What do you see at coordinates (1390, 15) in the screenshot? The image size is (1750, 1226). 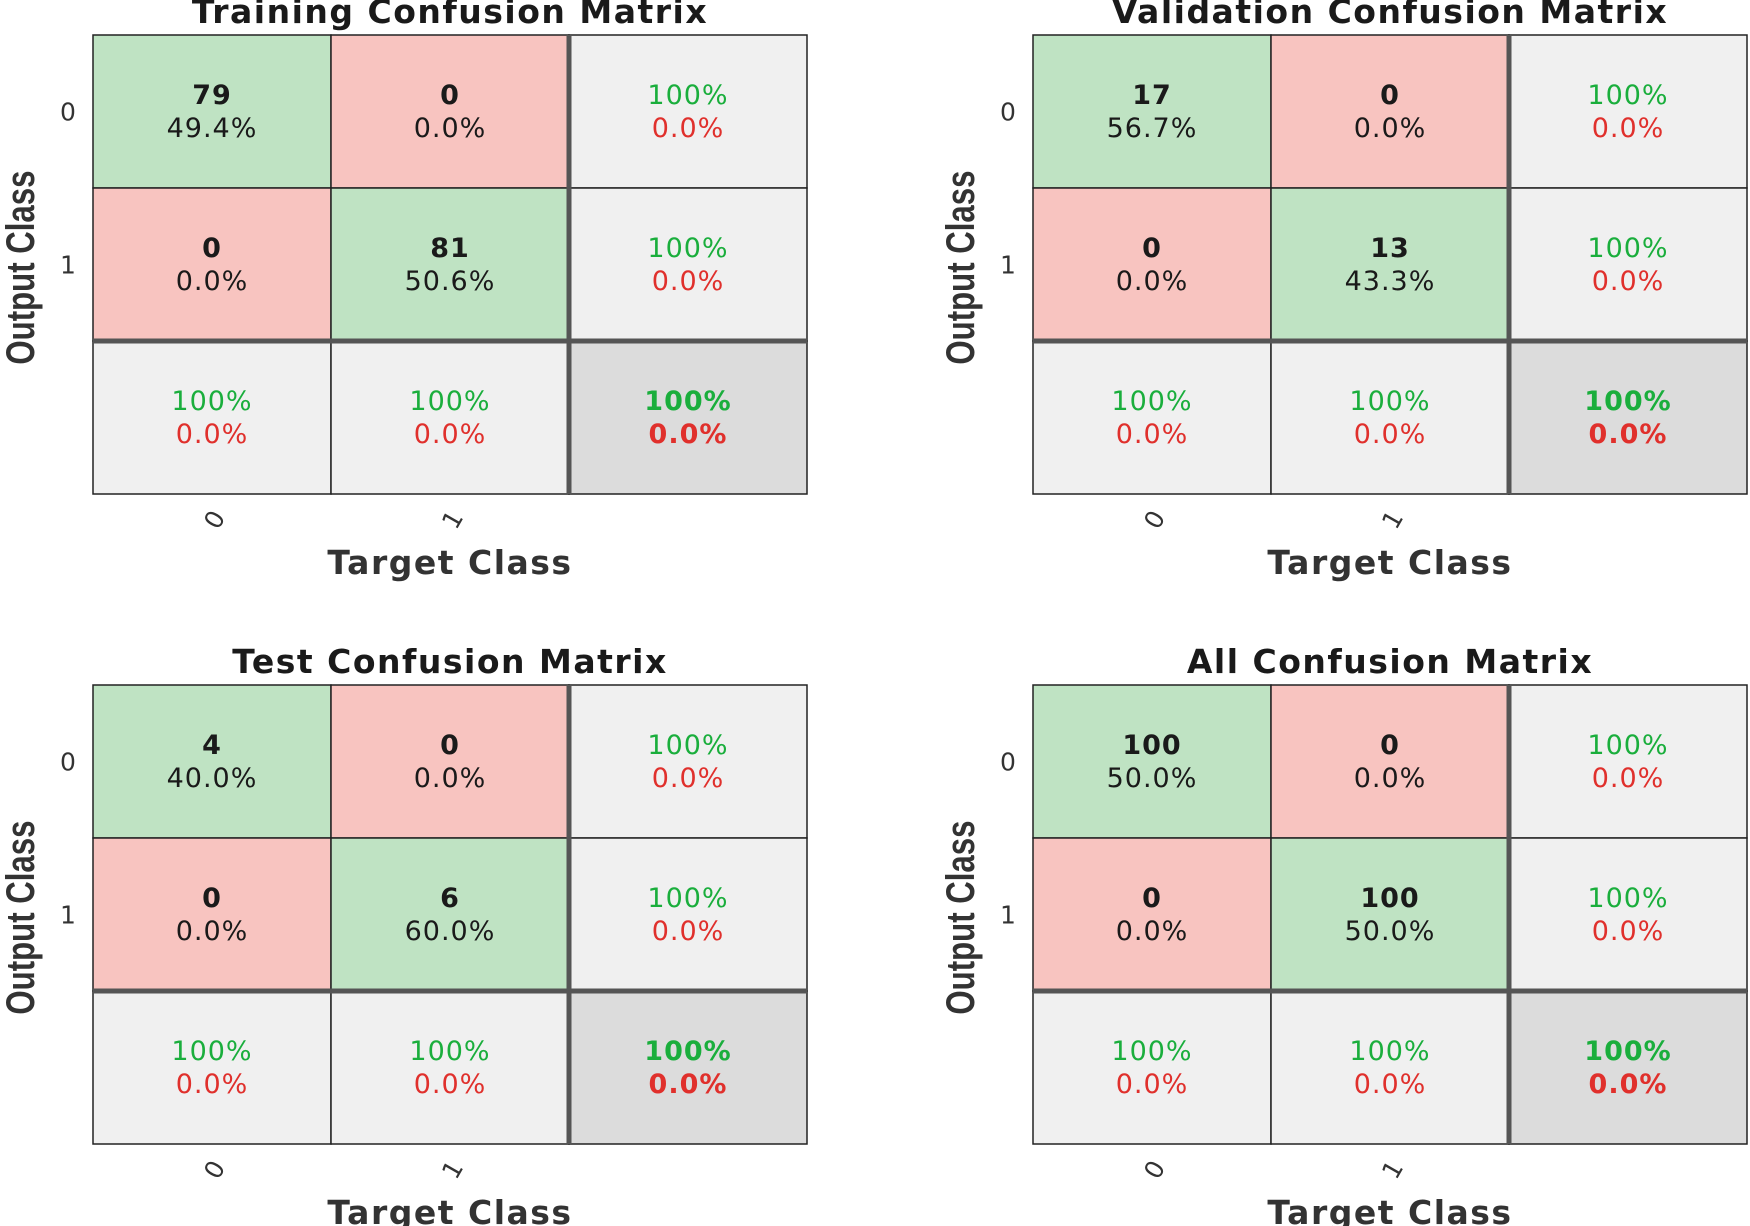 I see `chart-title: Validation Confusion Matrix` at bounding box center [1390, 15].